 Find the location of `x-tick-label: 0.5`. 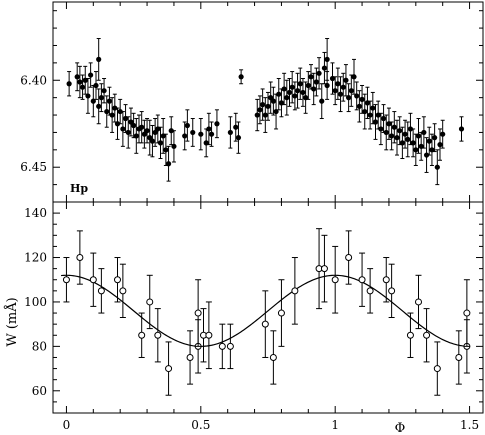

x-tick-label: 0.5 is located at coordinates (200, 425).